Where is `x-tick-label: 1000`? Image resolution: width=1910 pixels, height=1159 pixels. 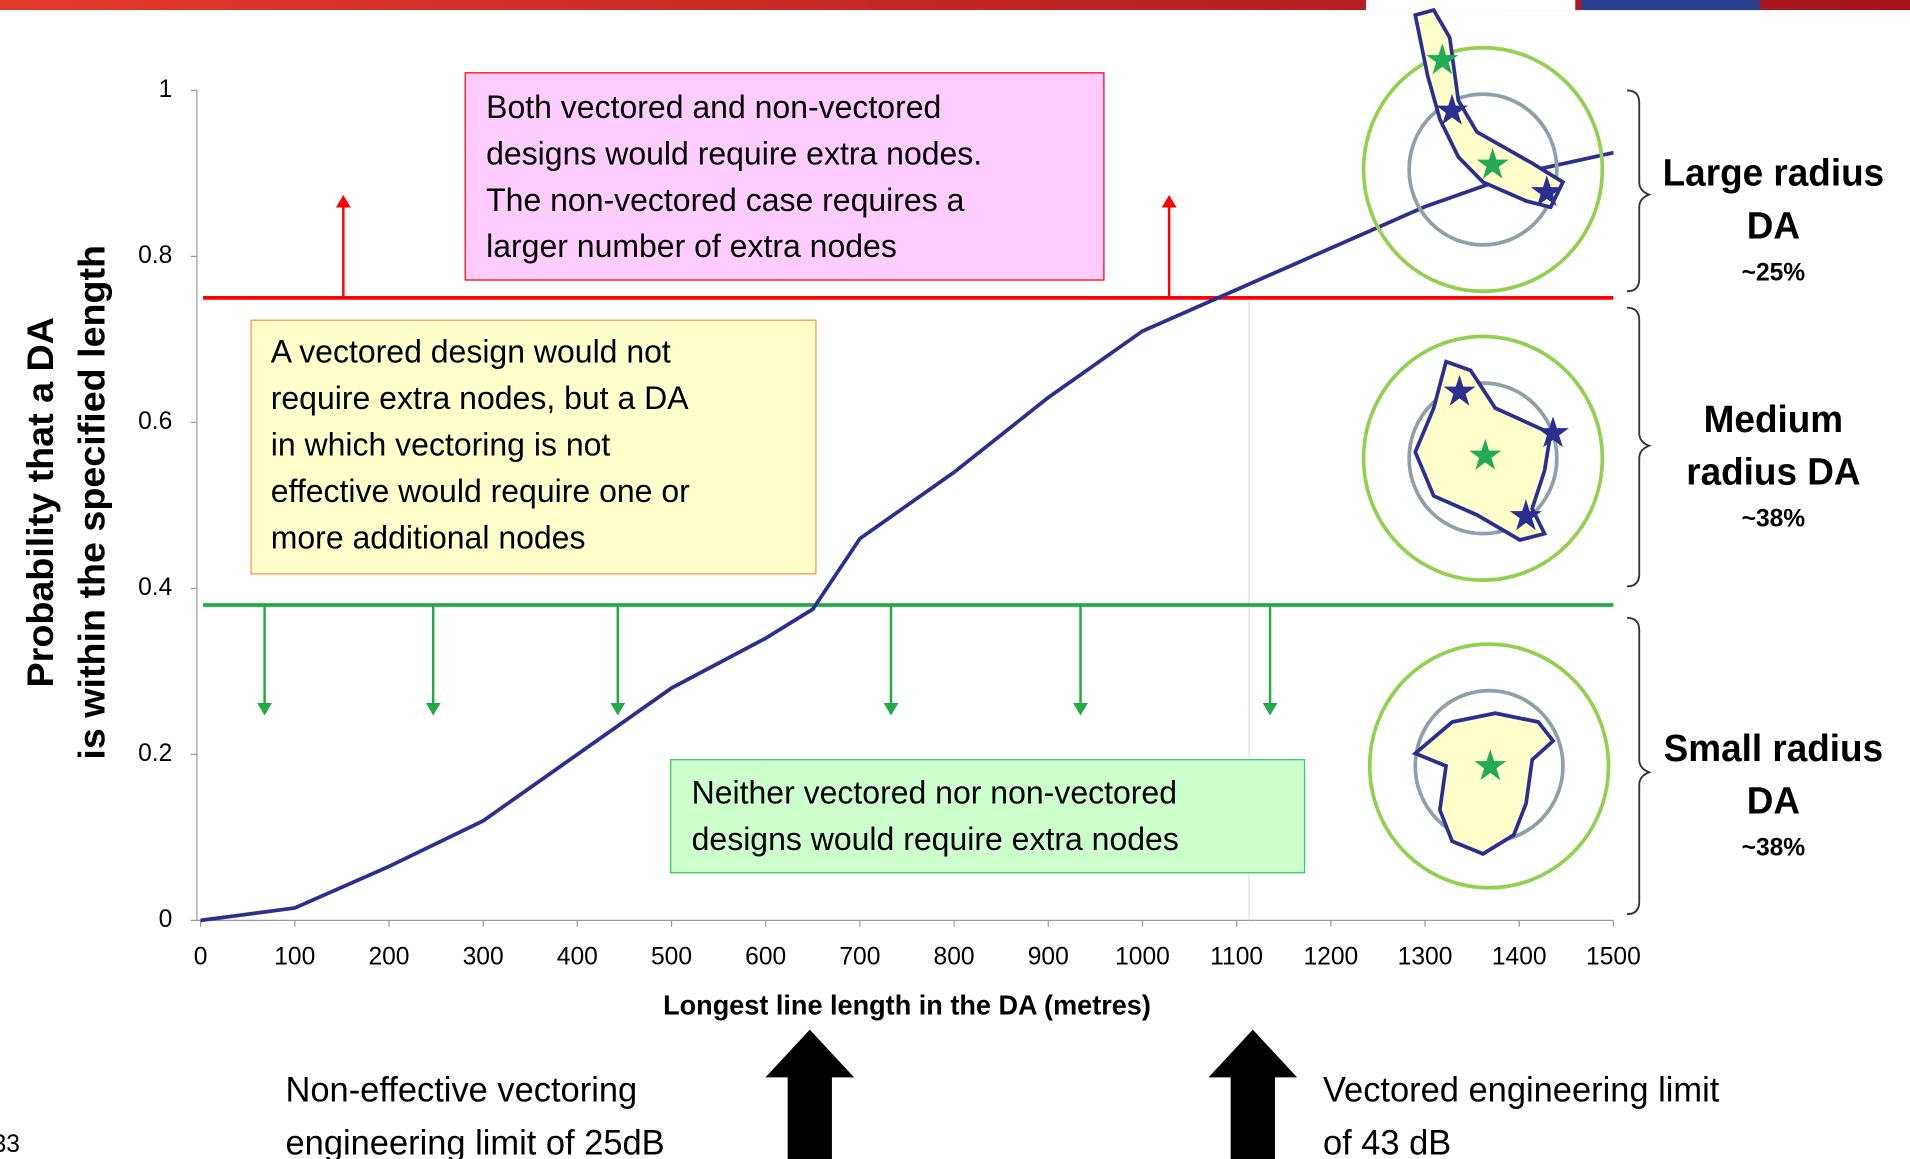 x-tick-label: 1000 is located at coordinates (1142, 956).